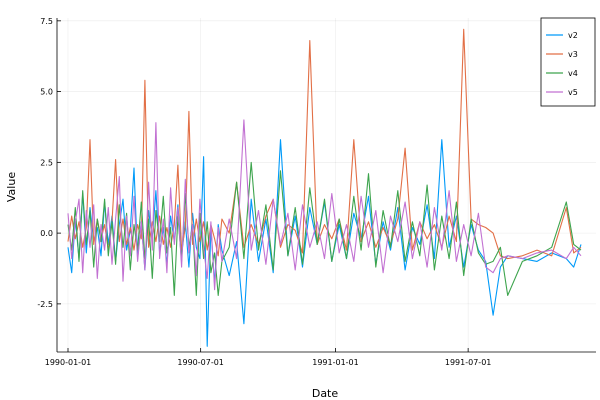  Describe the element at coordinates (46, 92) in the screenshot. I see `y-tick-label: 5.0` at that location.